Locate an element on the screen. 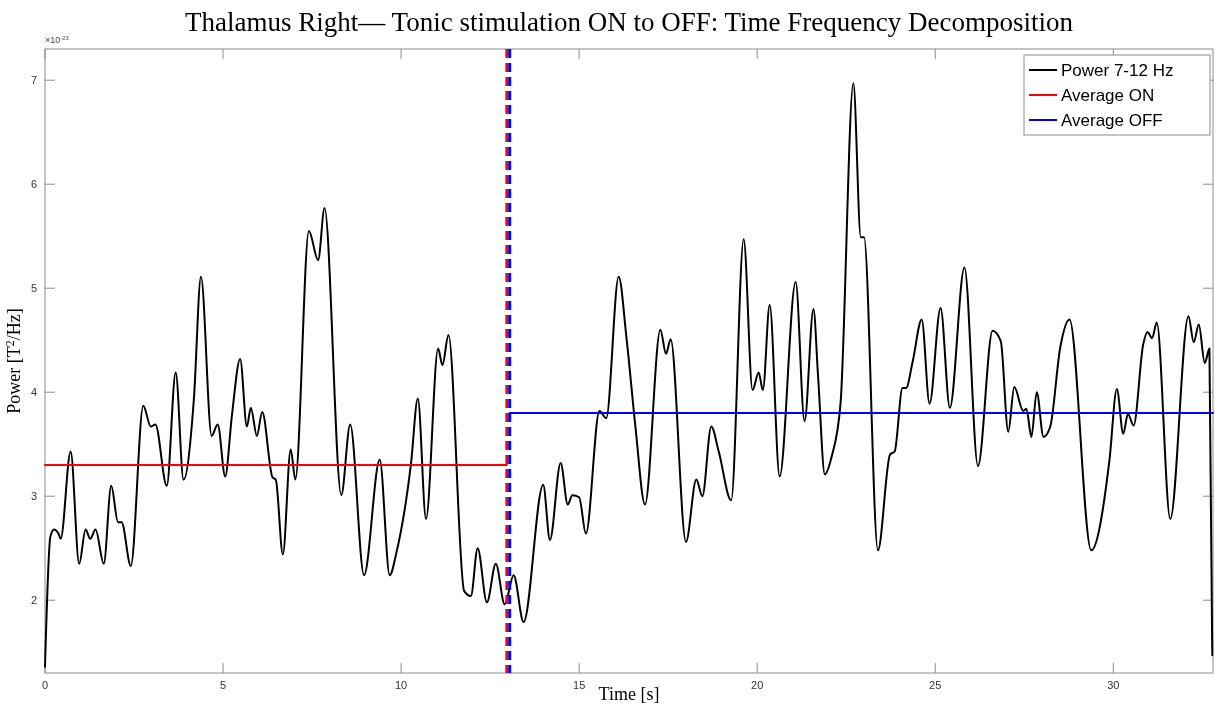 This screenshot has height=704, width=1215. y-tick-label: 5 is located at coordinates (33, 288).